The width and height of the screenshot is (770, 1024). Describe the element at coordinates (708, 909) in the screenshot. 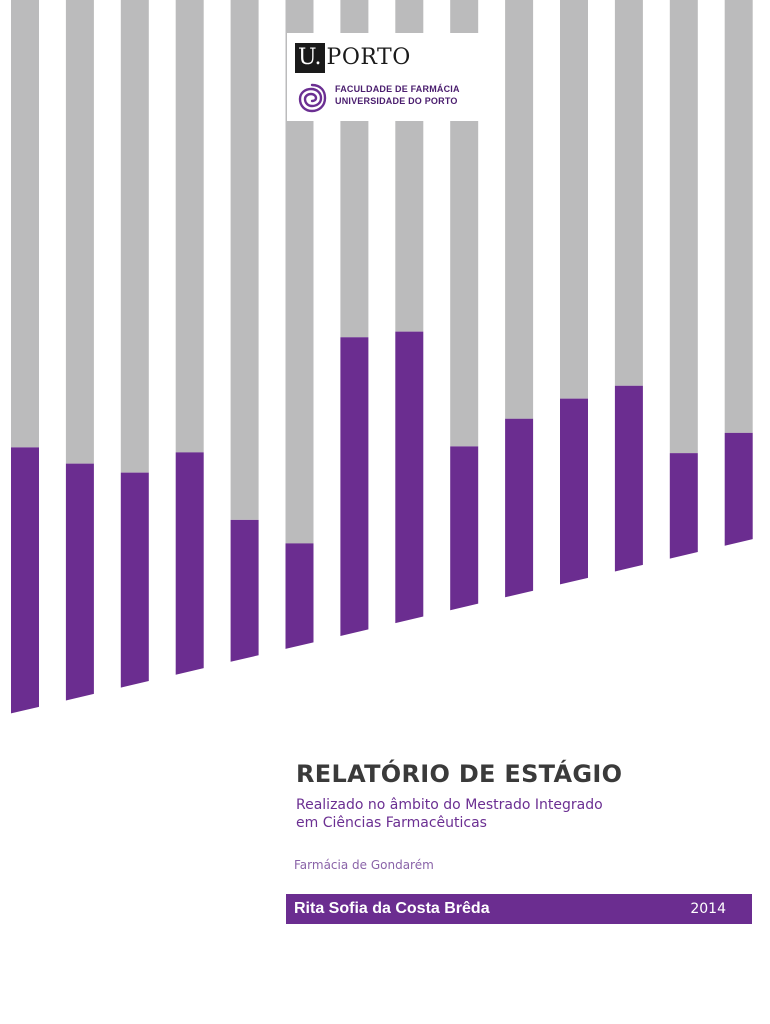

I see `report-year: 2014` at that location.